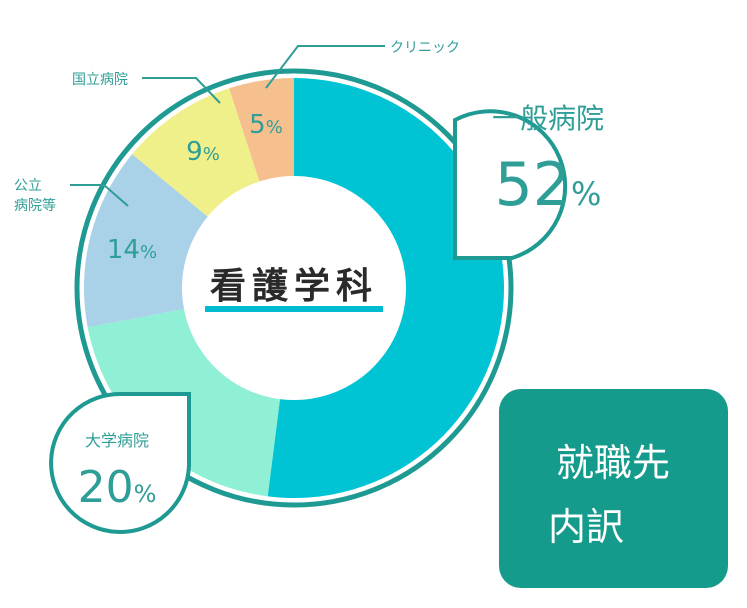 The width and height of the screenshot is (747, 608). What do you see at coordinates (100, 80) in the screenshot?
I see `category-label-national: 国立病院` at bounding box center [100, 80].